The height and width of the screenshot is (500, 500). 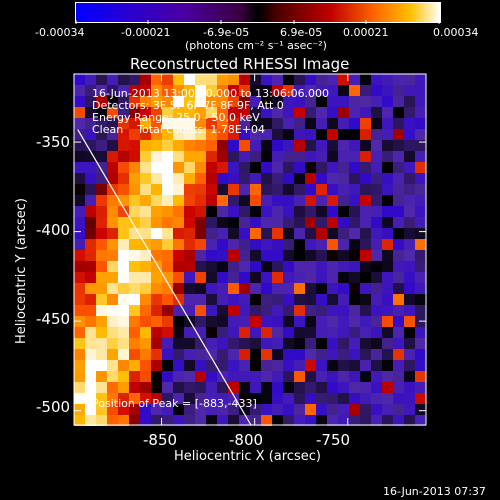 What do you see at coordinates (256, 45) in the screenshot?
I see `colorbar-unit-label: (photons cm⁻² s⁻¹ asec⁻²)` at bounding box center [256, 45].